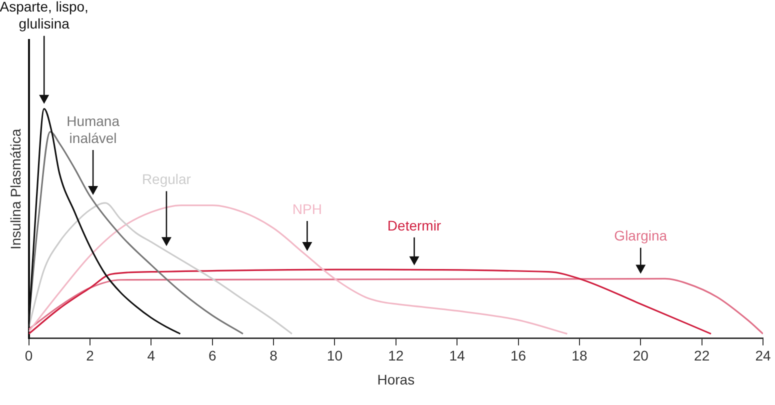  Describe the element at coordinates (457, 356) in the screenshot. I see `x-tick-label: 14` at that location.